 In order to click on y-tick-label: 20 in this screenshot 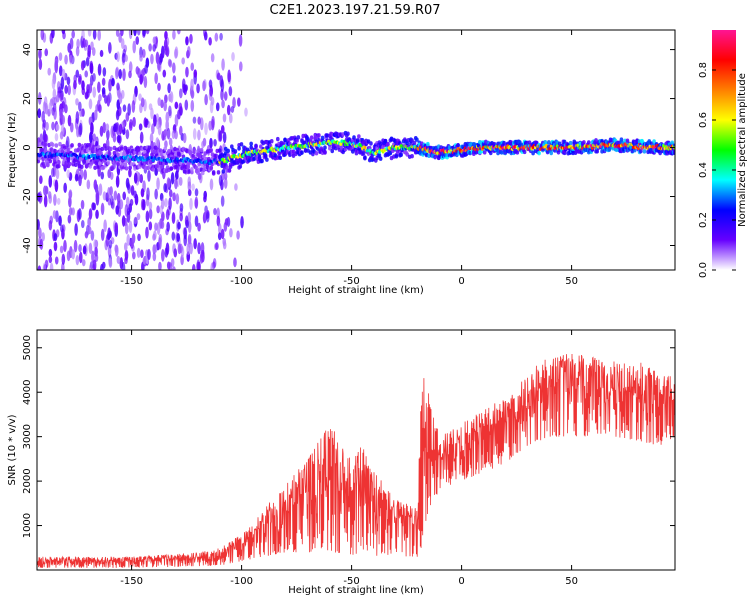, I will do `click(27, 98)`.